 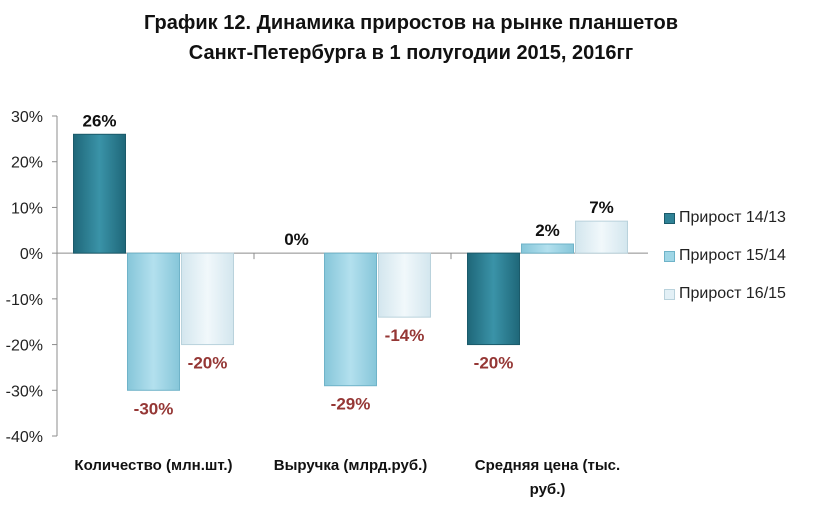 What do you see at coordinates (24, 346) in the screenshot?
I see `y-tick-label: -20%` at bounding box center [24, 346].